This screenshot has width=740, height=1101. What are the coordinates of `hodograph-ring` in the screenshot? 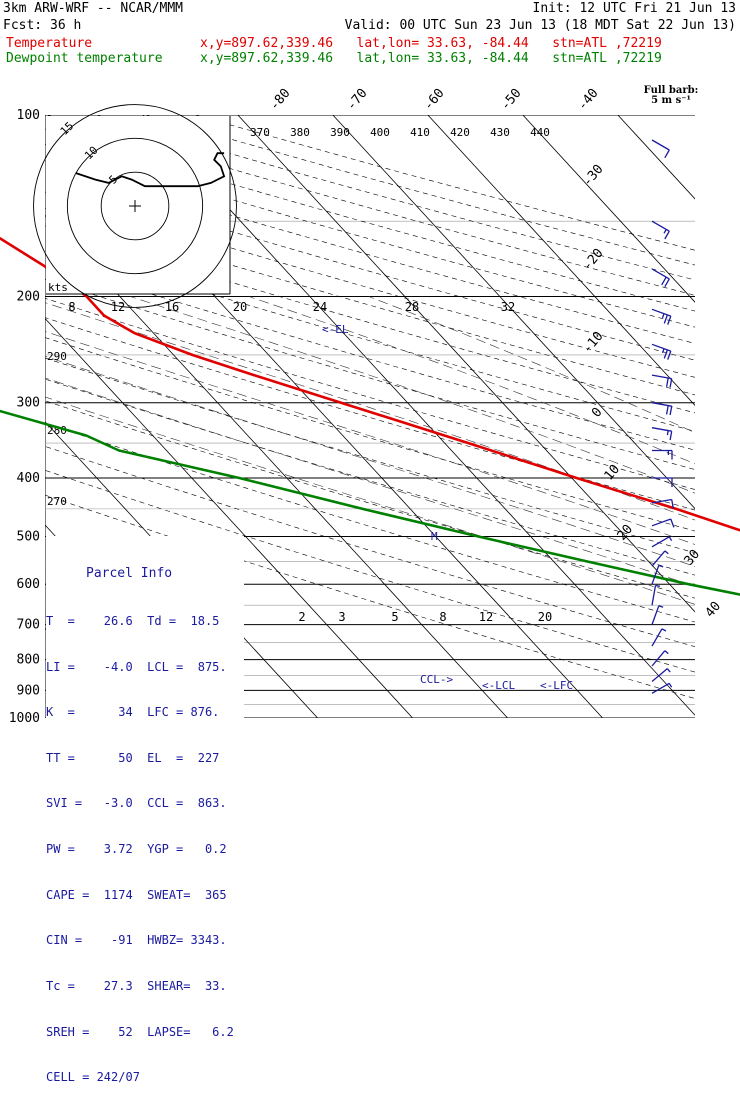 It's located at (135, 206).